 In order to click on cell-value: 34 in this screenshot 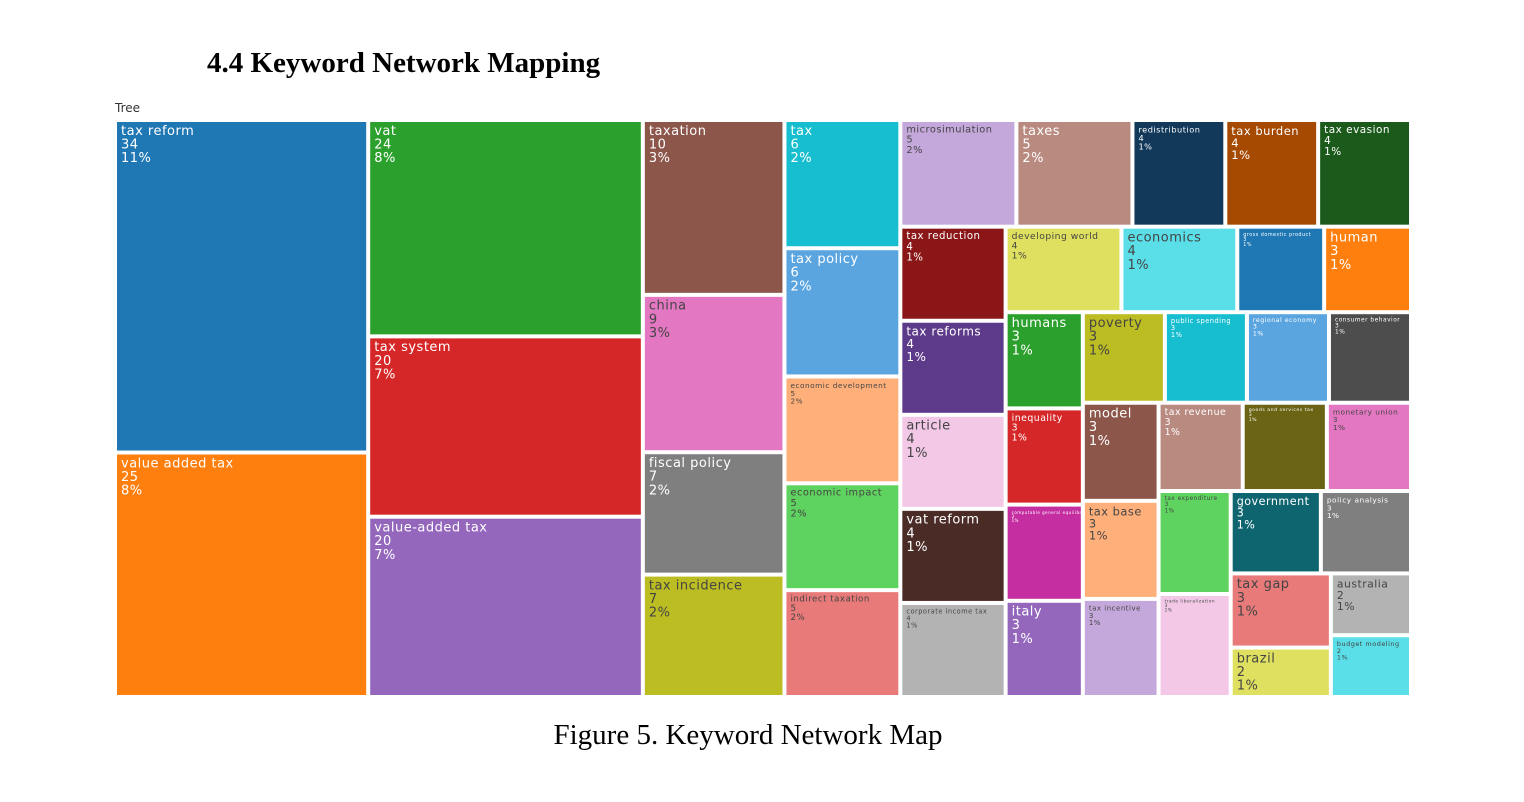, I will do `click(130, 144)`.